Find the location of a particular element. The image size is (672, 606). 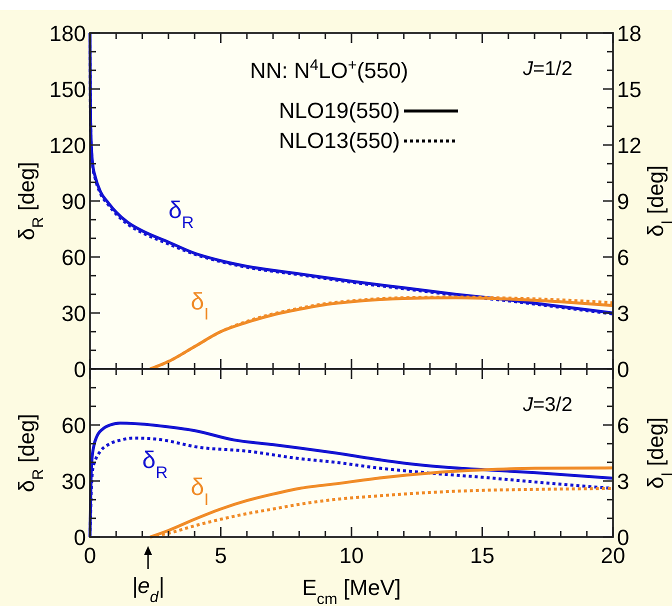

y2-tick-label: 18 is located at coordinates (629, 33).